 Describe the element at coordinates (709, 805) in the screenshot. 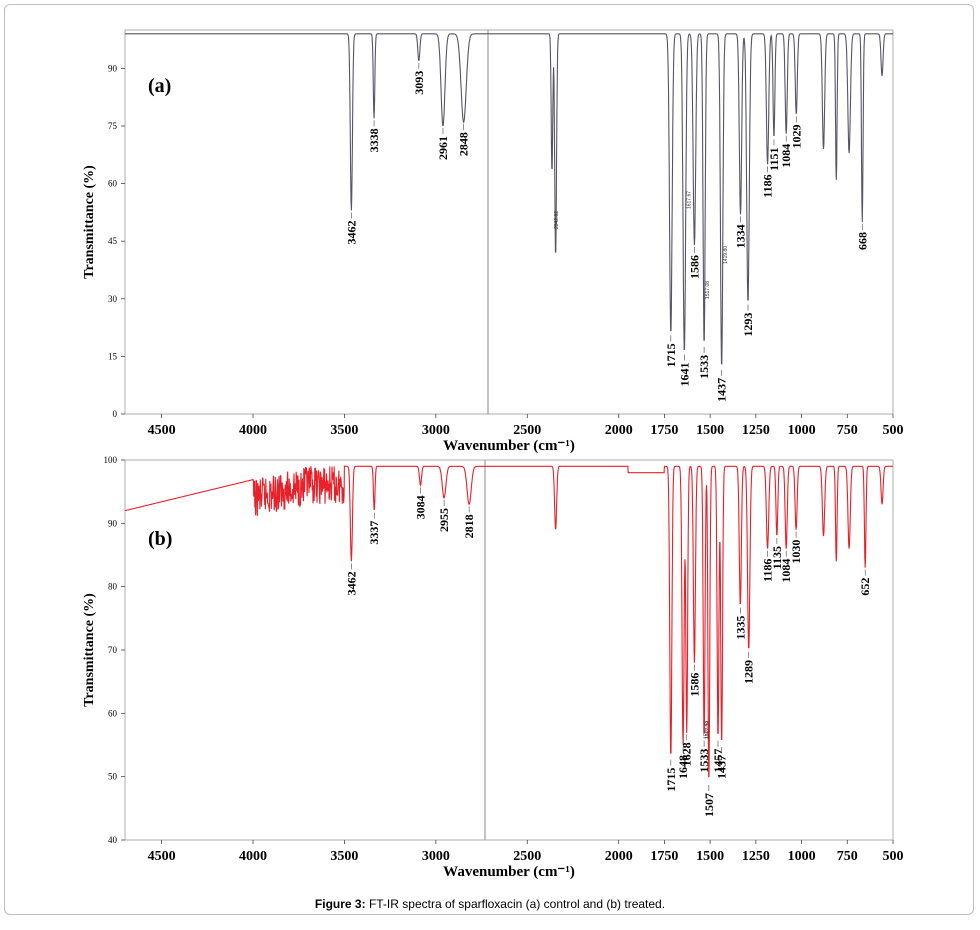

I see `peak-label: 1507` at that location.